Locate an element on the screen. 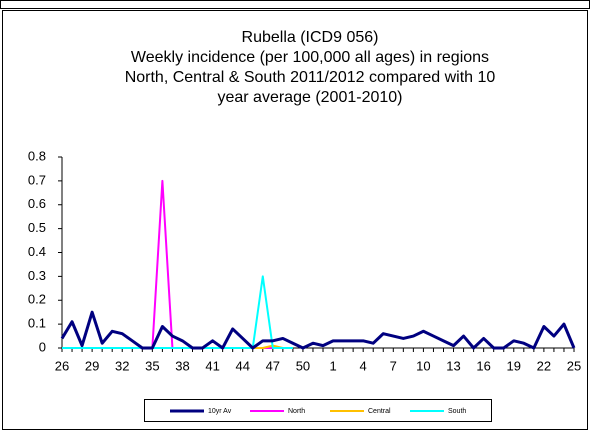  x-tick-label: 26 is located at coordinates (62, 365).